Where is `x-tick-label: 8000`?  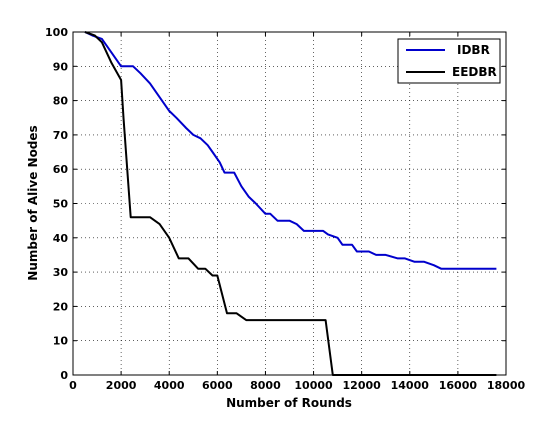 x-tick-label: 8000 is located at coordinates (265, 385).